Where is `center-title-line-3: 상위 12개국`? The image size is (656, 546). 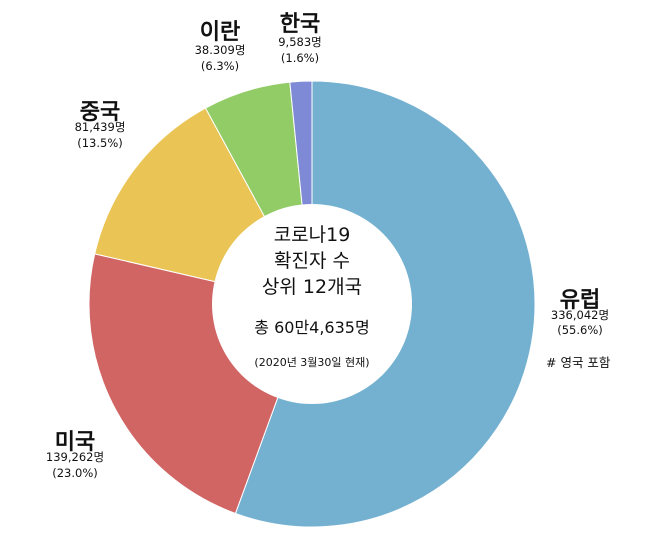
center-title-line-3: 상위 12개국 is located at coordinates (312, 287).